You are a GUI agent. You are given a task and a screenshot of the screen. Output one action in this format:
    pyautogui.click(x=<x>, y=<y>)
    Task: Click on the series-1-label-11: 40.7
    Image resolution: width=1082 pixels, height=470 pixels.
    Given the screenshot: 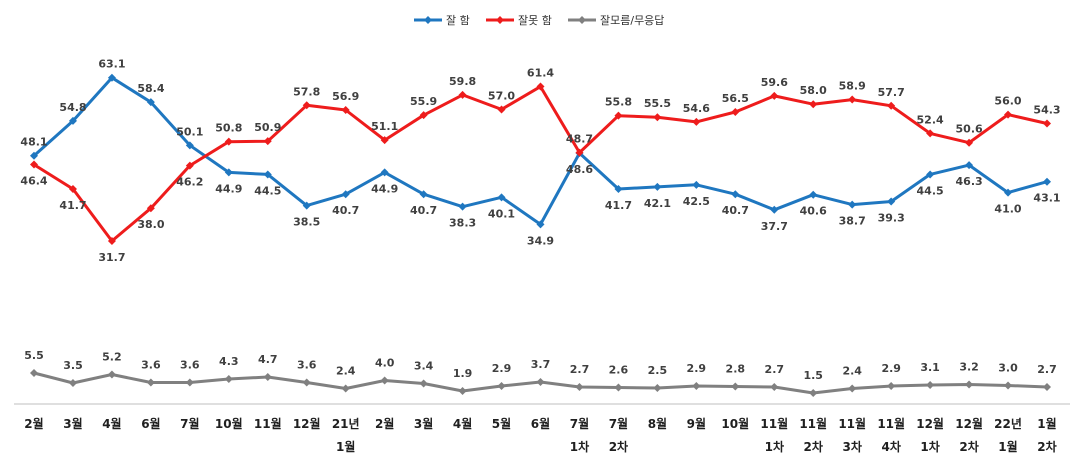 What is the action you would take?
    pyautogui.click(x=423, y=210)
    